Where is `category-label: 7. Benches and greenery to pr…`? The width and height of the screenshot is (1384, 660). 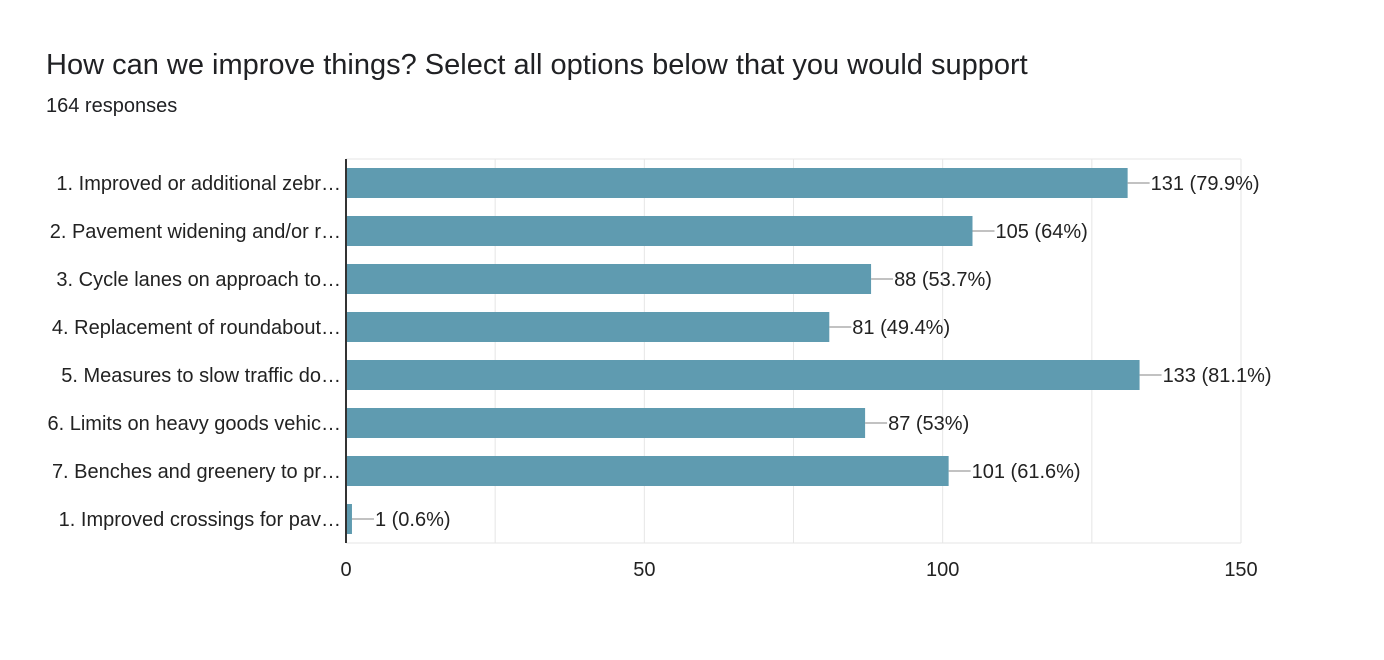
category-label: 7. Benches and greenery to pr… is located at coordinates (196, 472).